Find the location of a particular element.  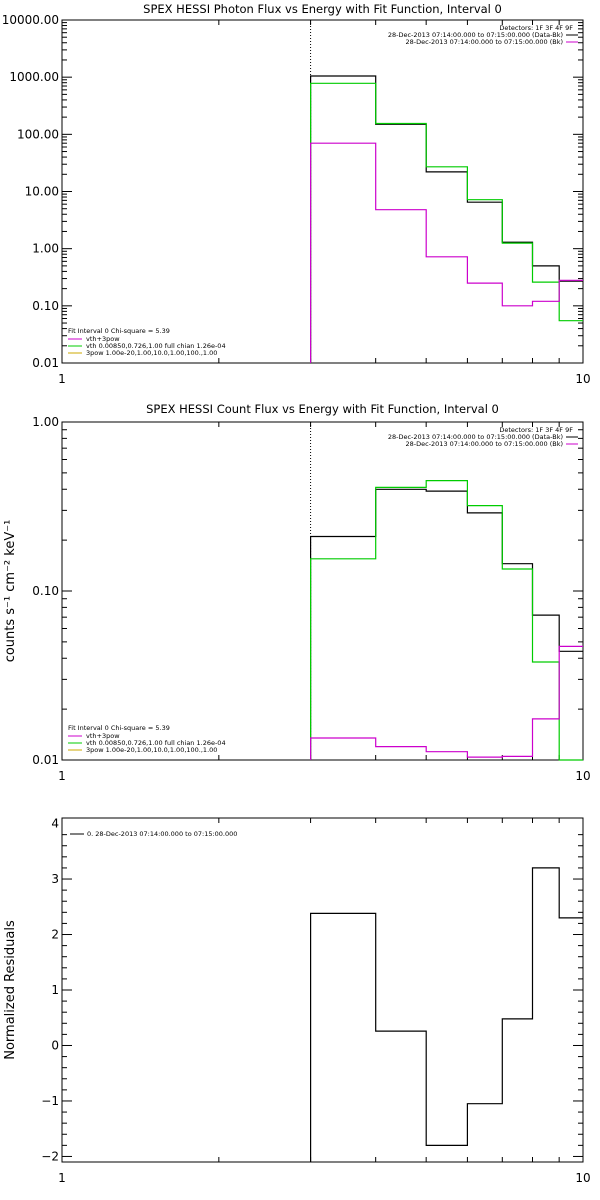

y-axis-label: Normalized Residuals is located at coordinates (10, 990).